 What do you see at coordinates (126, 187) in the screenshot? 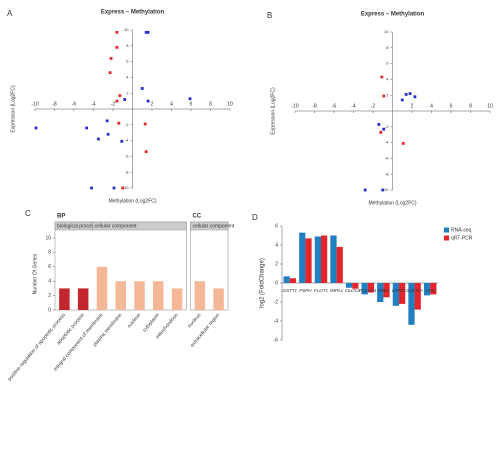
I see `y-tick-label: -10` at bounding box center [126, 187].